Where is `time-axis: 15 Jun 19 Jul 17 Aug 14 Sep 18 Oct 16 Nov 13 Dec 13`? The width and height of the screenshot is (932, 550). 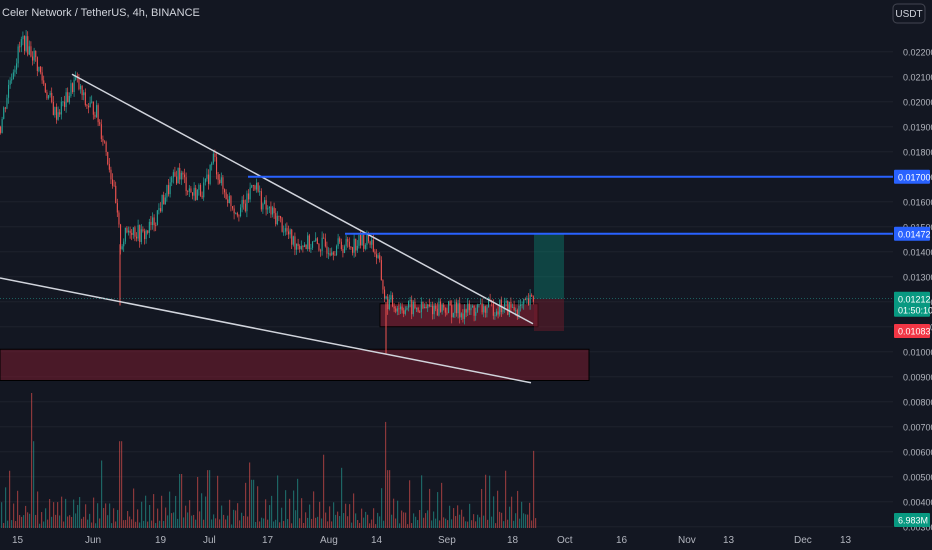
time-axis: 15 Jun 19 Jul 17 Aug 14 Sep 18 Oct 16 Nov 13 Dec 13 is located at coordinates (432, 540).